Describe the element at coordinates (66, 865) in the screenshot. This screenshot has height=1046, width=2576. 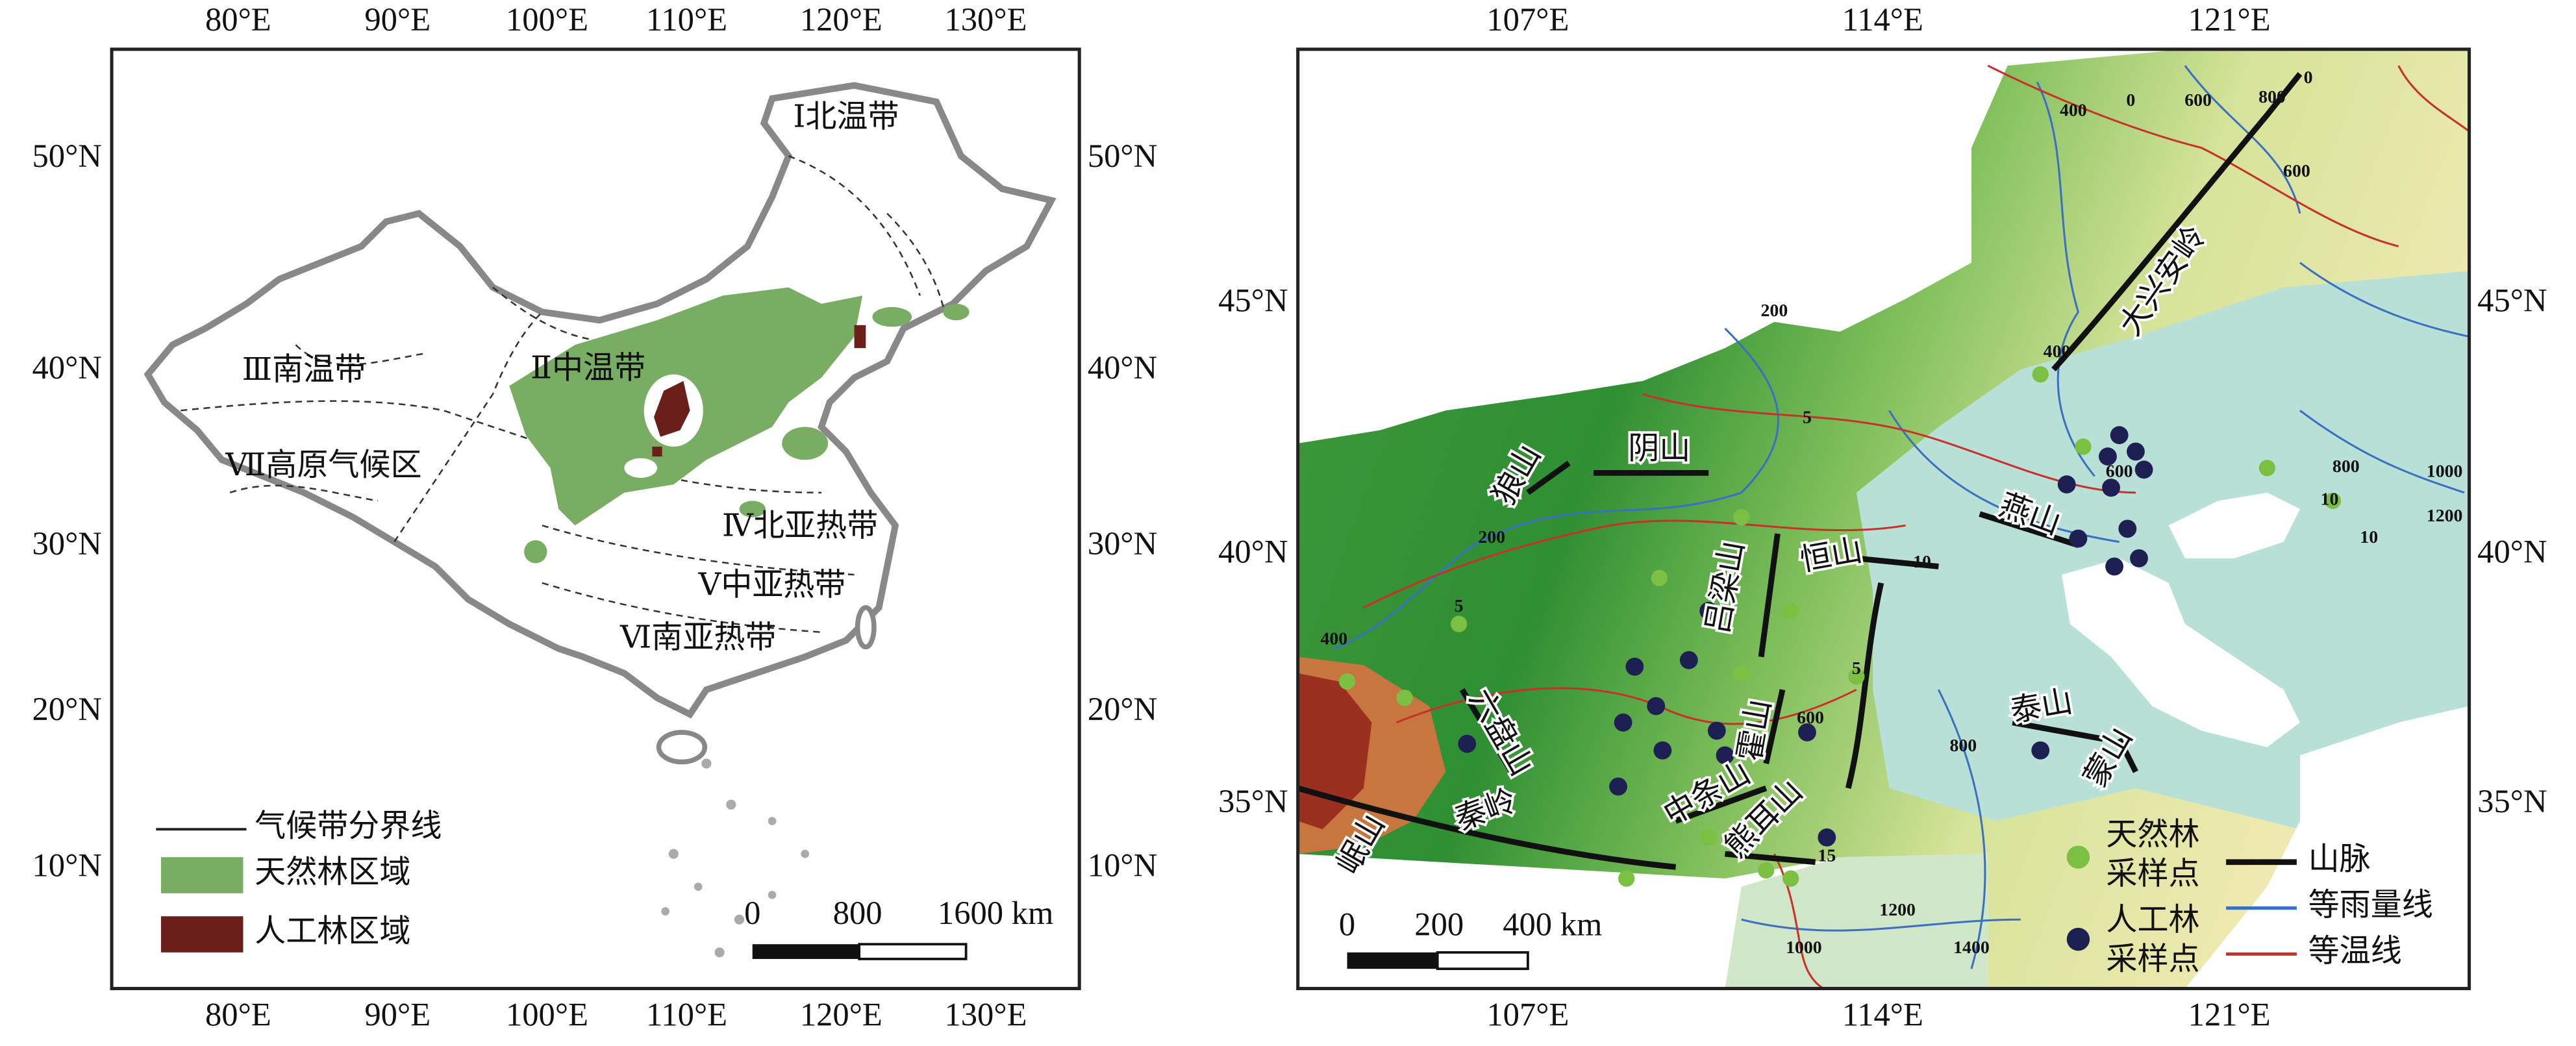
I see `left-tick-label: 10°N` at that location.